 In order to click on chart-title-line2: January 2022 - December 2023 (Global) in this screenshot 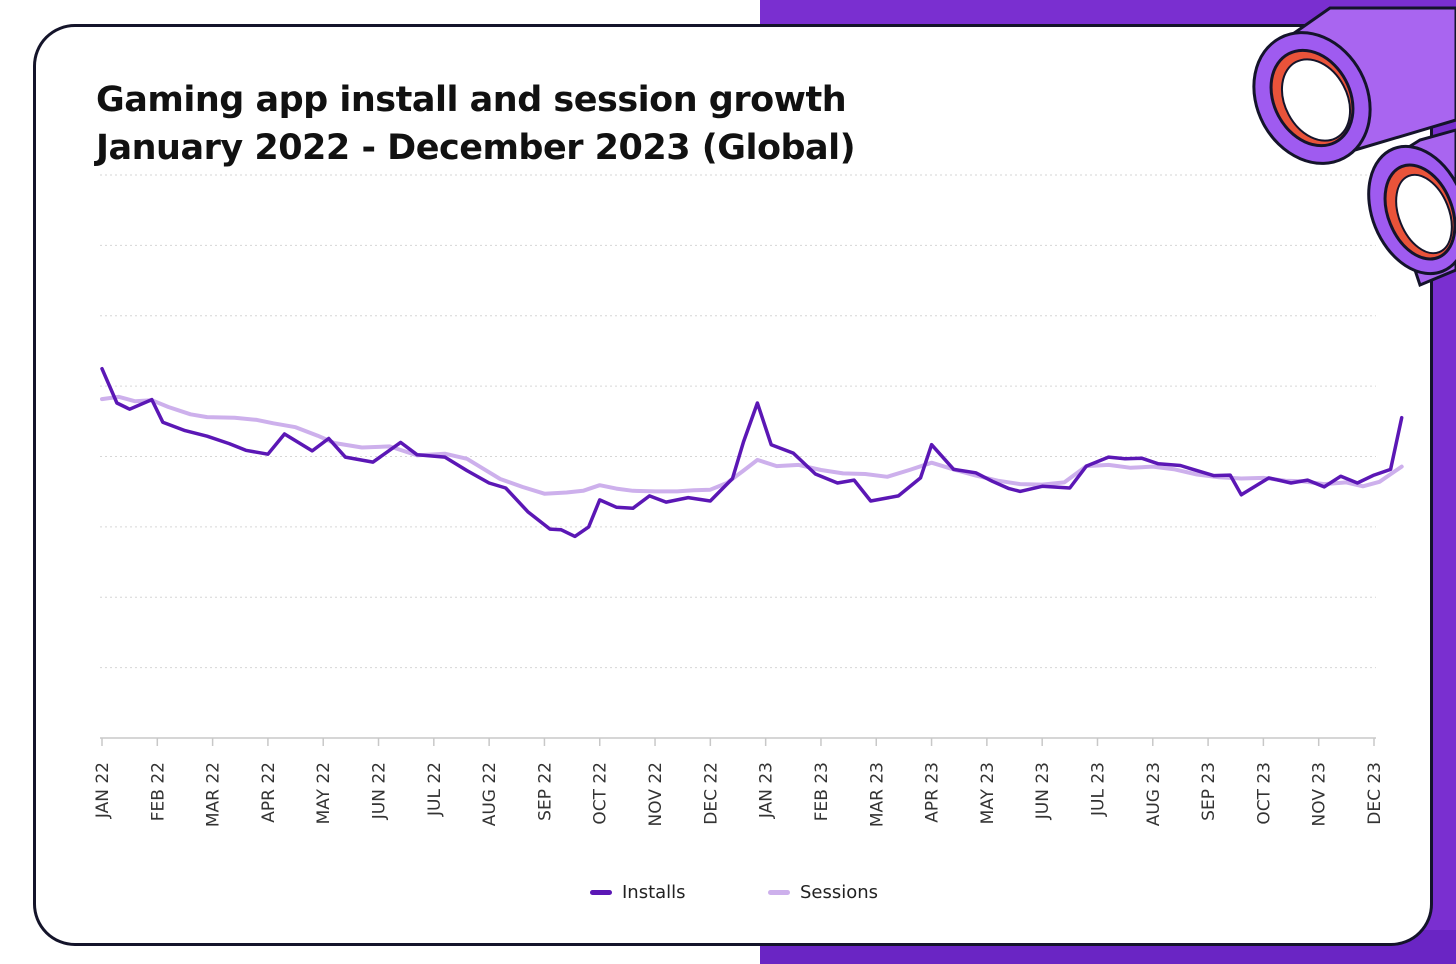, I will do `click(476, 148)`.